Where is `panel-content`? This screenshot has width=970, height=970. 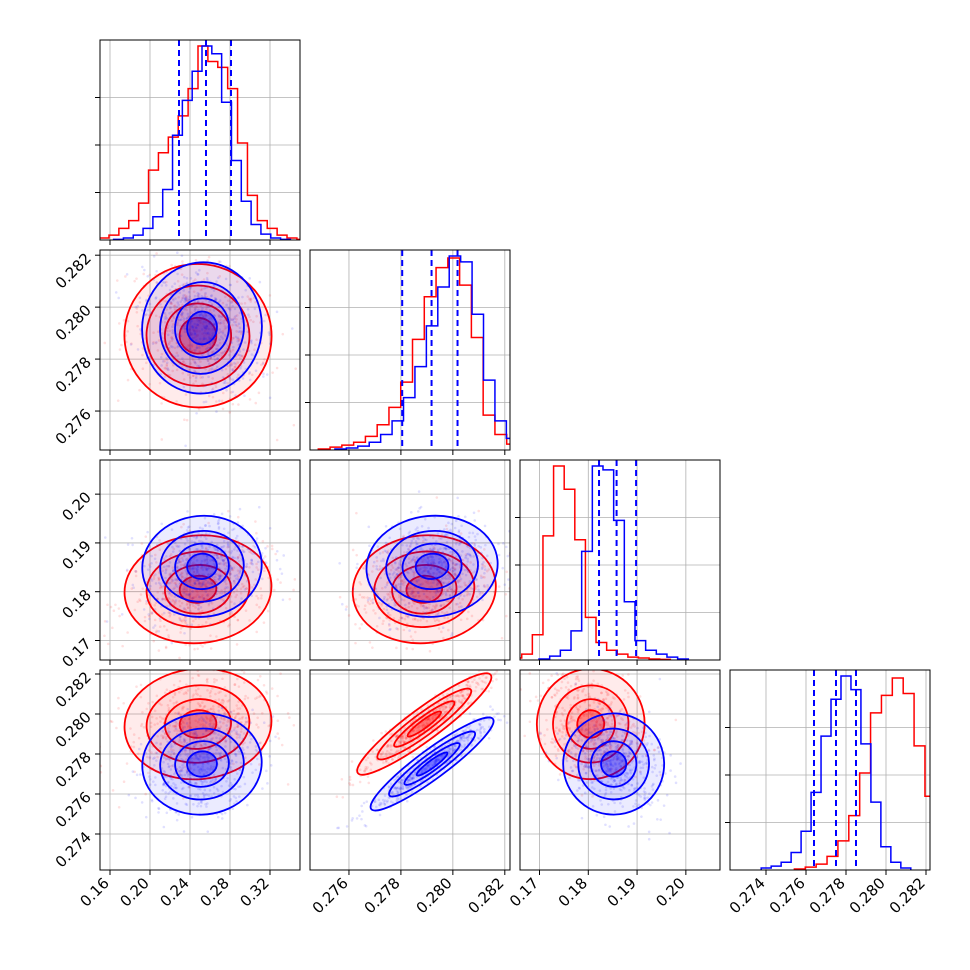 panel-content is located at coordinates (413, 350).